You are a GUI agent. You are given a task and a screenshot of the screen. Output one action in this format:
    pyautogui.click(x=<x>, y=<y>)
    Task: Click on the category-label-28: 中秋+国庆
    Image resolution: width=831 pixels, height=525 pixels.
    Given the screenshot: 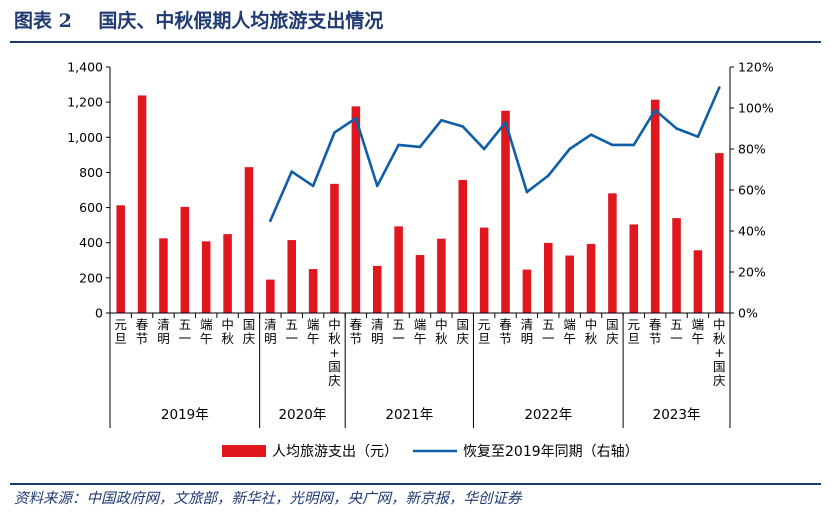 What is the action you would take?
    pyautogui.click(x=719, y=352)
    